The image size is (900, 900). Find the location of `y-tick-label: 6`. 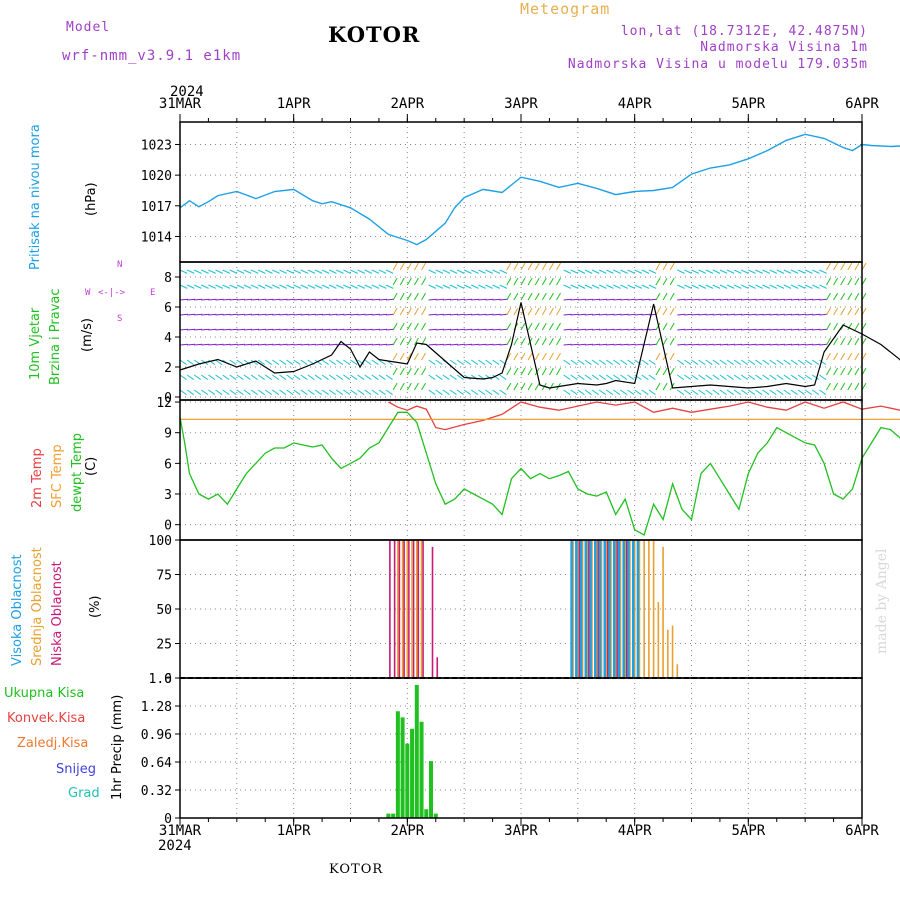

y-tick-label: 6 is located at coordinates (168, 464).